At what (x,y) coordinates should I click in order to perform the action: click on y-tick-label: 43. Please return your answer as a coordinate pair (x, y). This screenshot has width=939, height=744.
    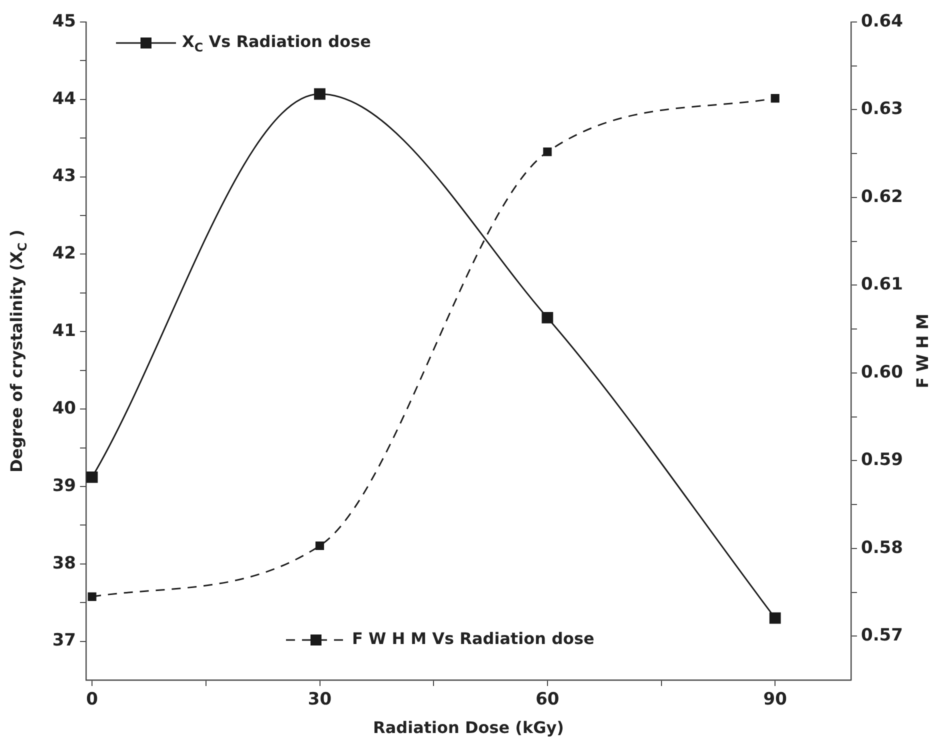
    Looking at the image, I should click on (64, 176).